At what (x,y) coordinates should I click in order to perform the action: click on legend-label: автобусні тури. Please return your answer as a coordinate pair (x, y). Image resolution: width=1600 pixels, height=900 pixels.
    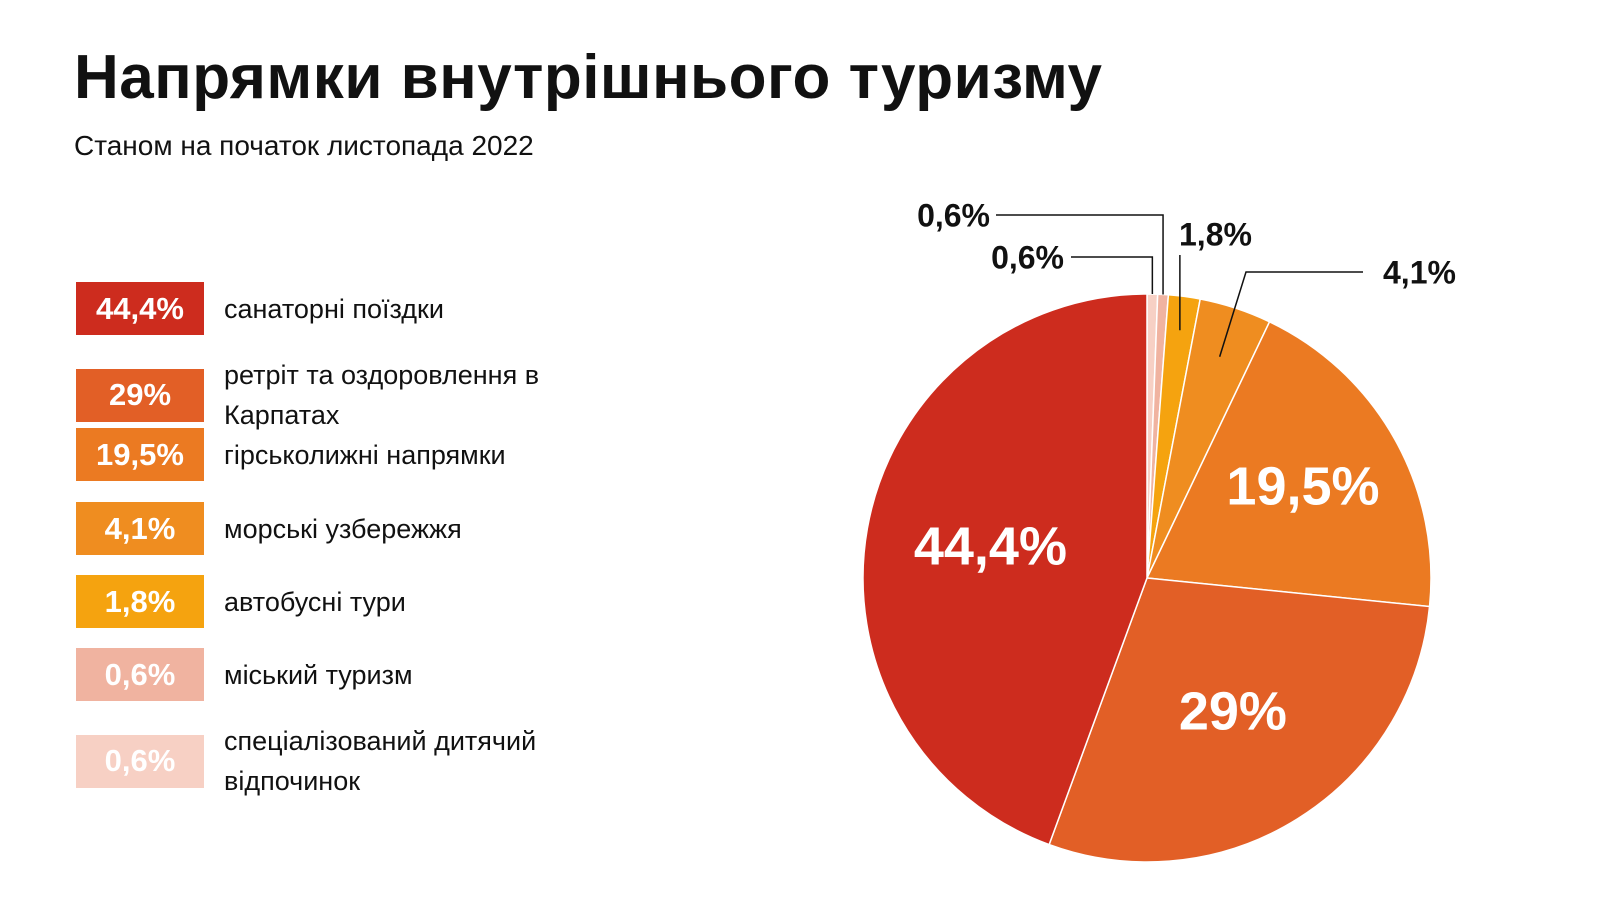
    Looking at the image, I should click on (315, 601).